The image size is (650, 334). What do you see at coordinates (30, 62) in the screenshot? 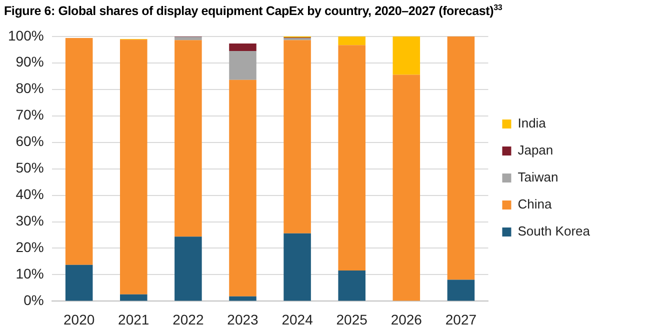
I see `y-tick-label: 90%` at bounding box center [30, 62].